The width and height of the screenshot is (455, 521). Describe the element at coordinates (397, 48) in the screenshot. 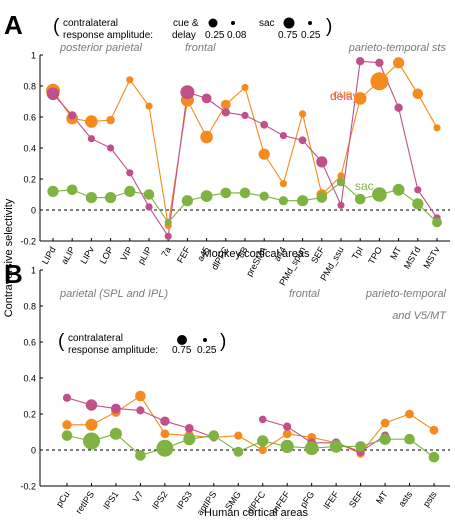

I see `region-label-parieto-temporal-sts: parieto-temporal sts` at that location.